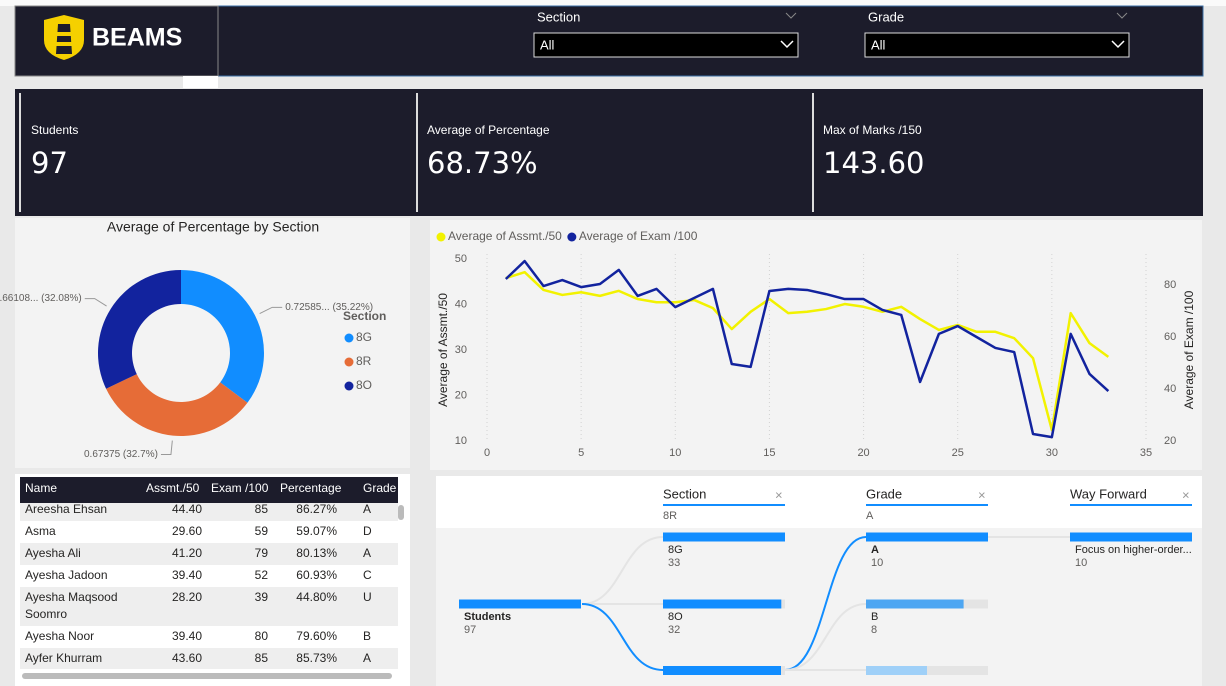  I want to click on cell: 79, so click(262, 553).